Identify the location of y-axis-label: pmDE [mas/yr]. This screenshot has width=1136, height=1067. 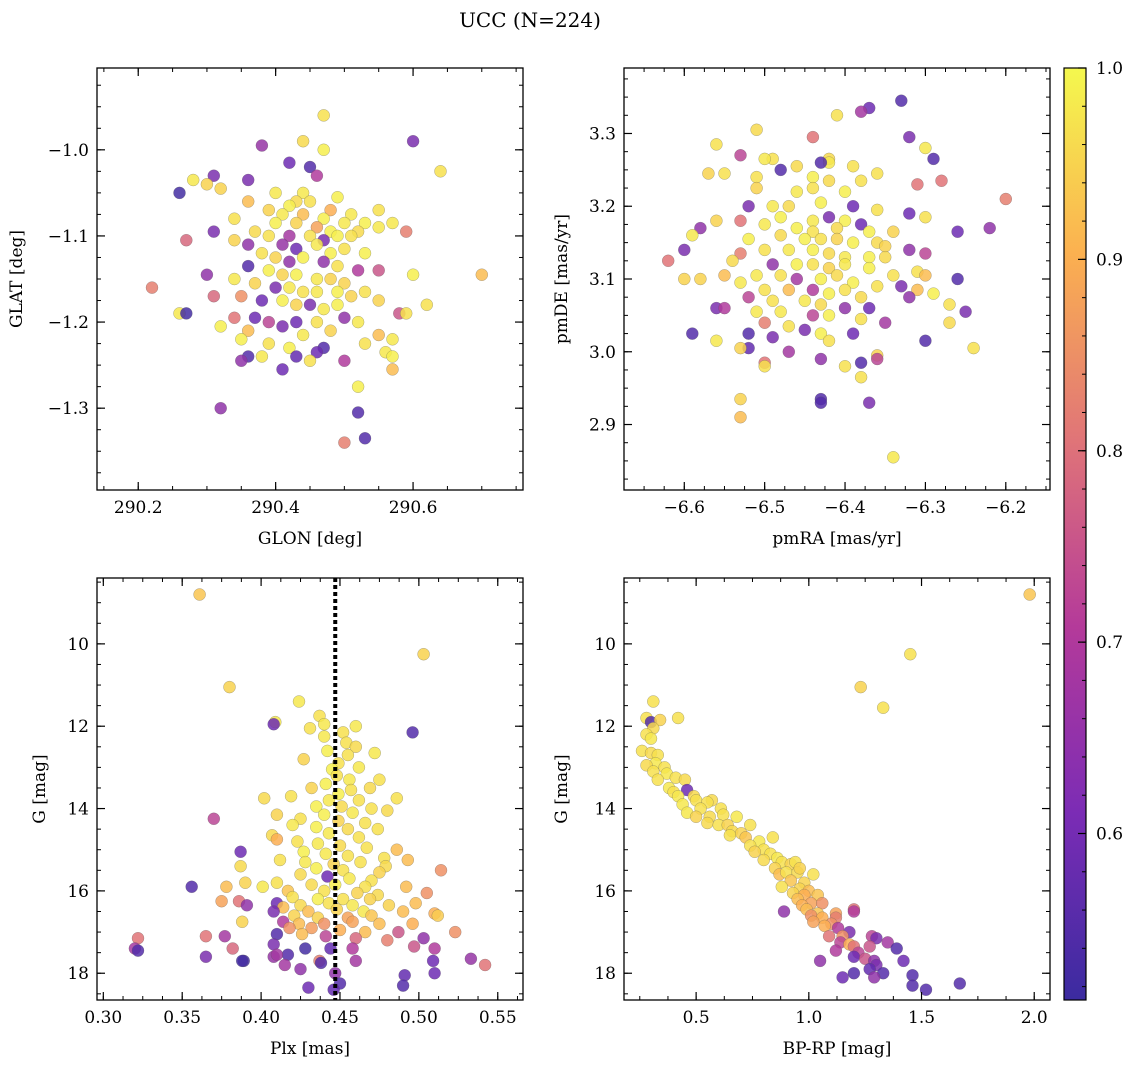
(562, 279).